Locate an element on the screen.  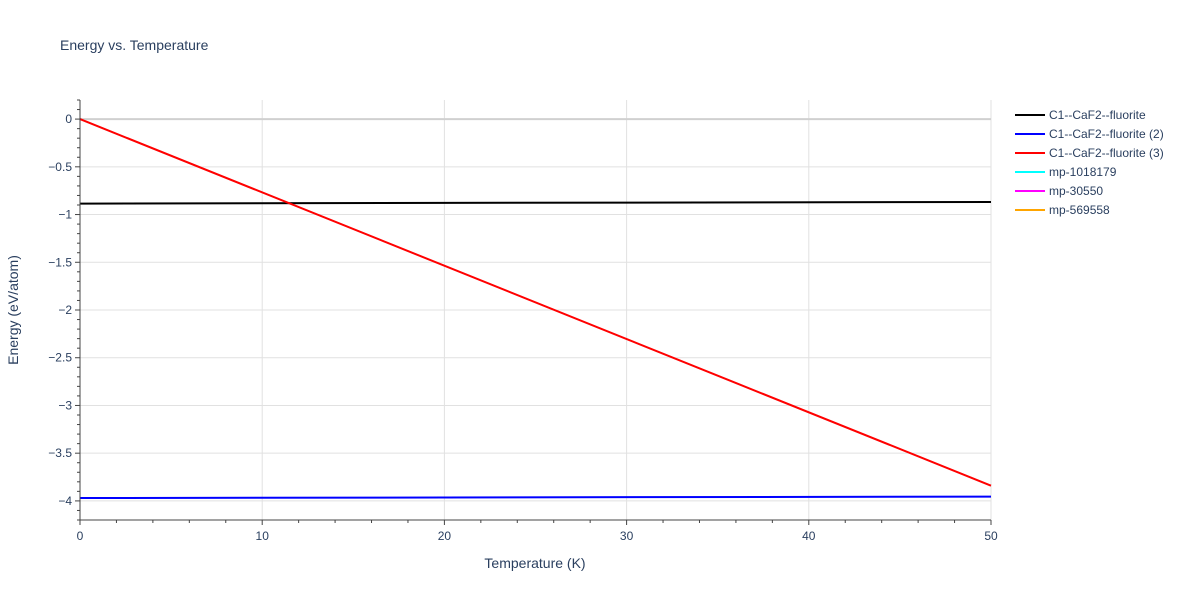
y-tick-label: −1.5 is located at coordinates (60, 262).